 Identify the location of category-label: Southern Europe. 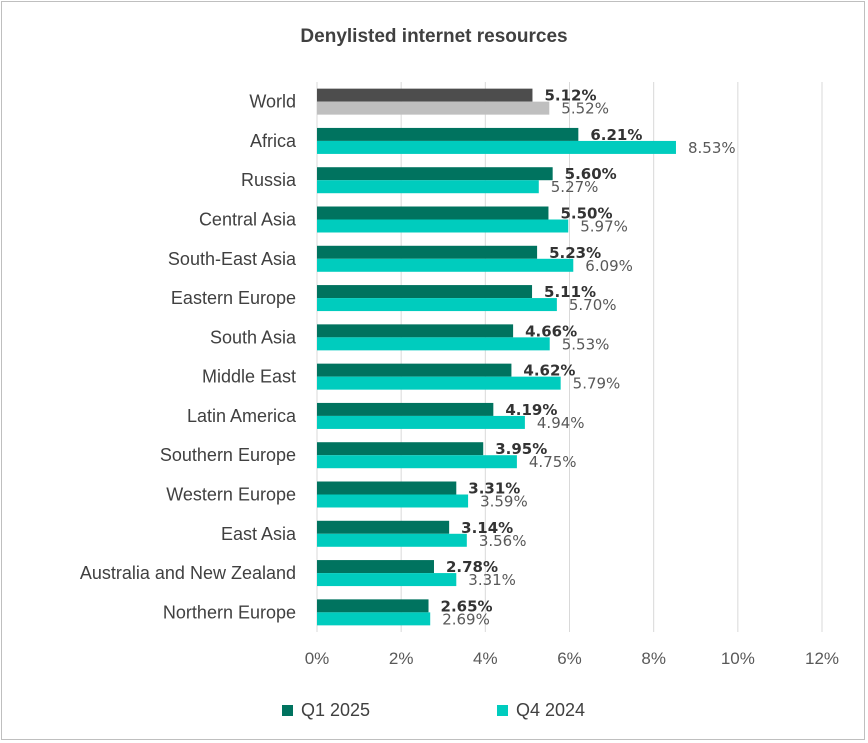
(228, 455).